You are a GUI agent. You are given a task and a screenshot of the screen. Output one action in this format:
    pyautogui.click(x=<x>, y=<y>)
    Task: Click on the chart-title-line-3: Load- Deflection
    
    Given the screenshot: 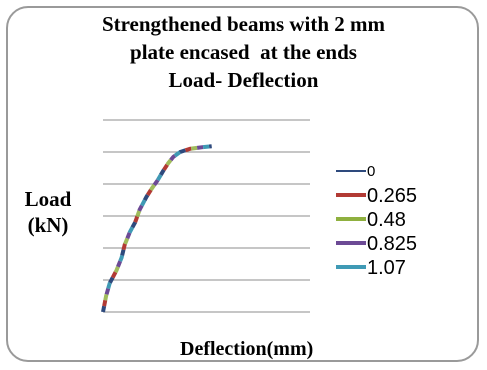 What is the action you would take?
    pyautogui.click(x=243, y=80)
    